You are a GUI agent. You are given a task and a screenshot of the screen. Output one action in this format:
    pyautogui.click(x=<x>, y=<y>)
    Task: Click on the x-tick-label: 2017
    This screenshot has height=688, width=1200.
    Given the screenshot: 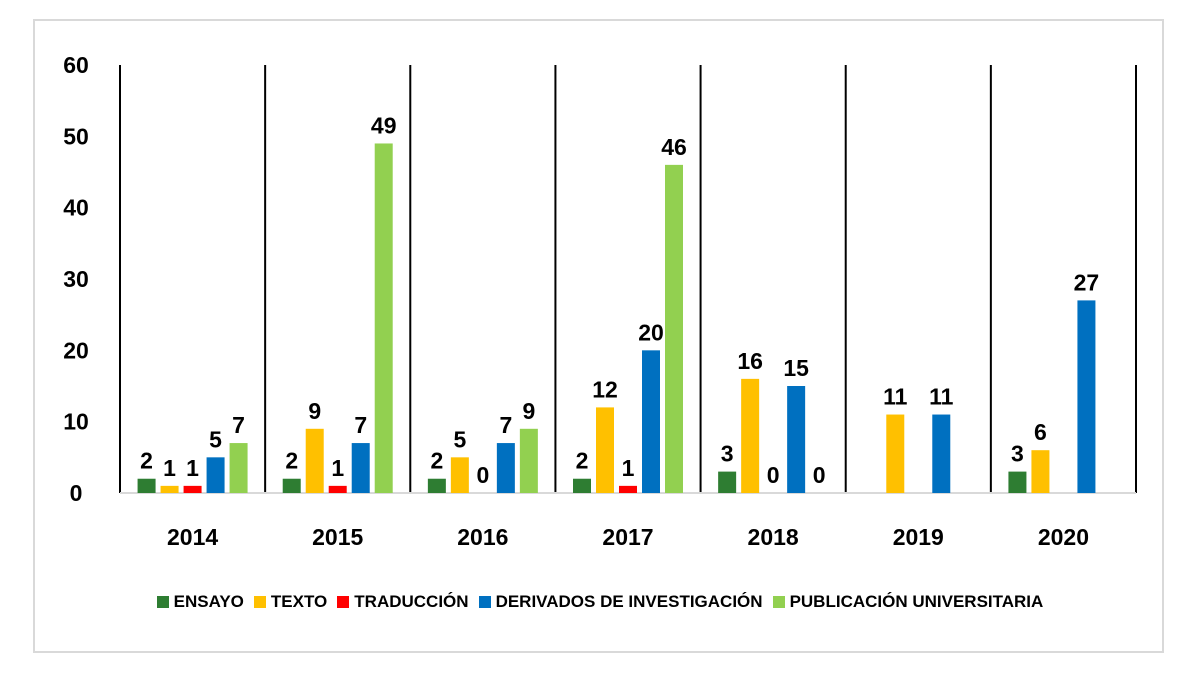 What is the action you would take?
    pyautogui.click(x=627, y=537)
    